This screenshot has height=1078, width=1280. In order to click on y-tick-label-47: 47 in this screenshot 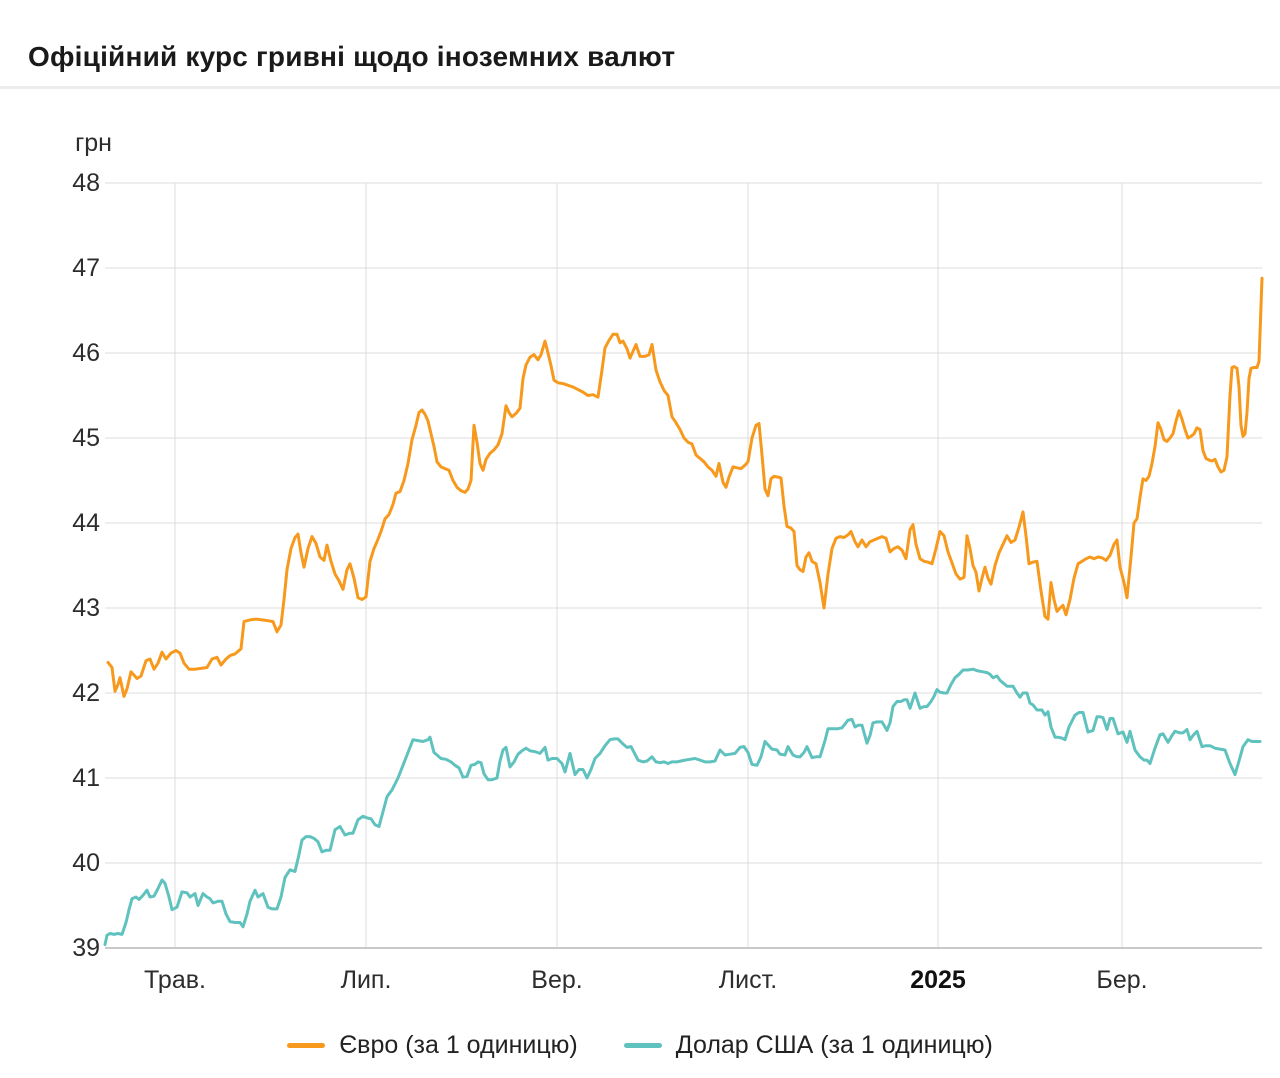, I will do `click(86, 268)`.